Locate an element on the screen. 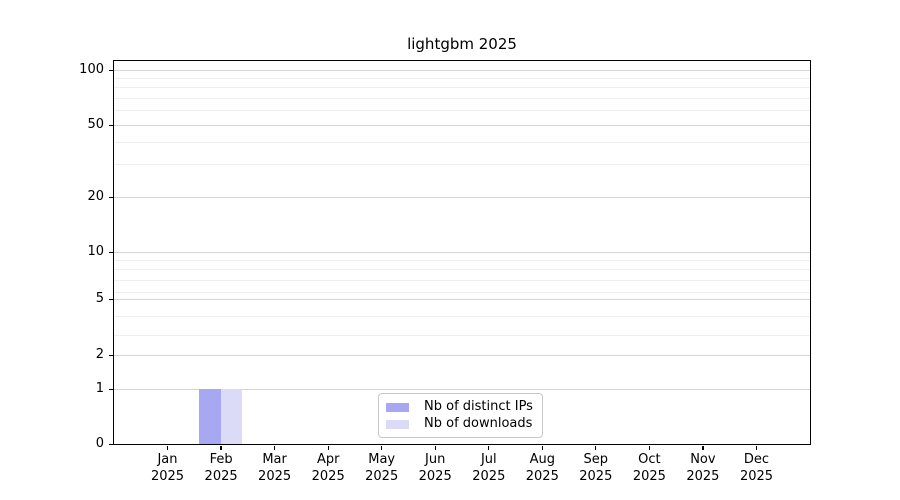 This screenshot has width=900, height=500. x-tick-label: Apr 2025 is located at coordinates (328, 468).